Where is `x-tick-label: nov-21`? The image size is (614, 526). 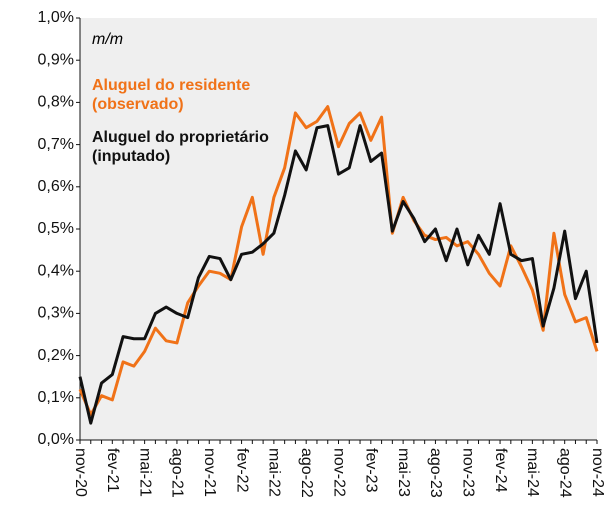 x-tick-label: nov-21 is located at coordinates (209, 472).